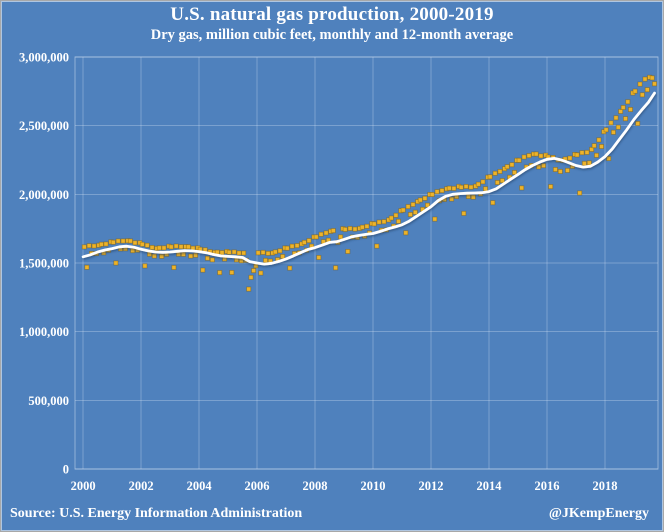  I want to click on y-tick-label: 1,000,000, so click(44, 332).